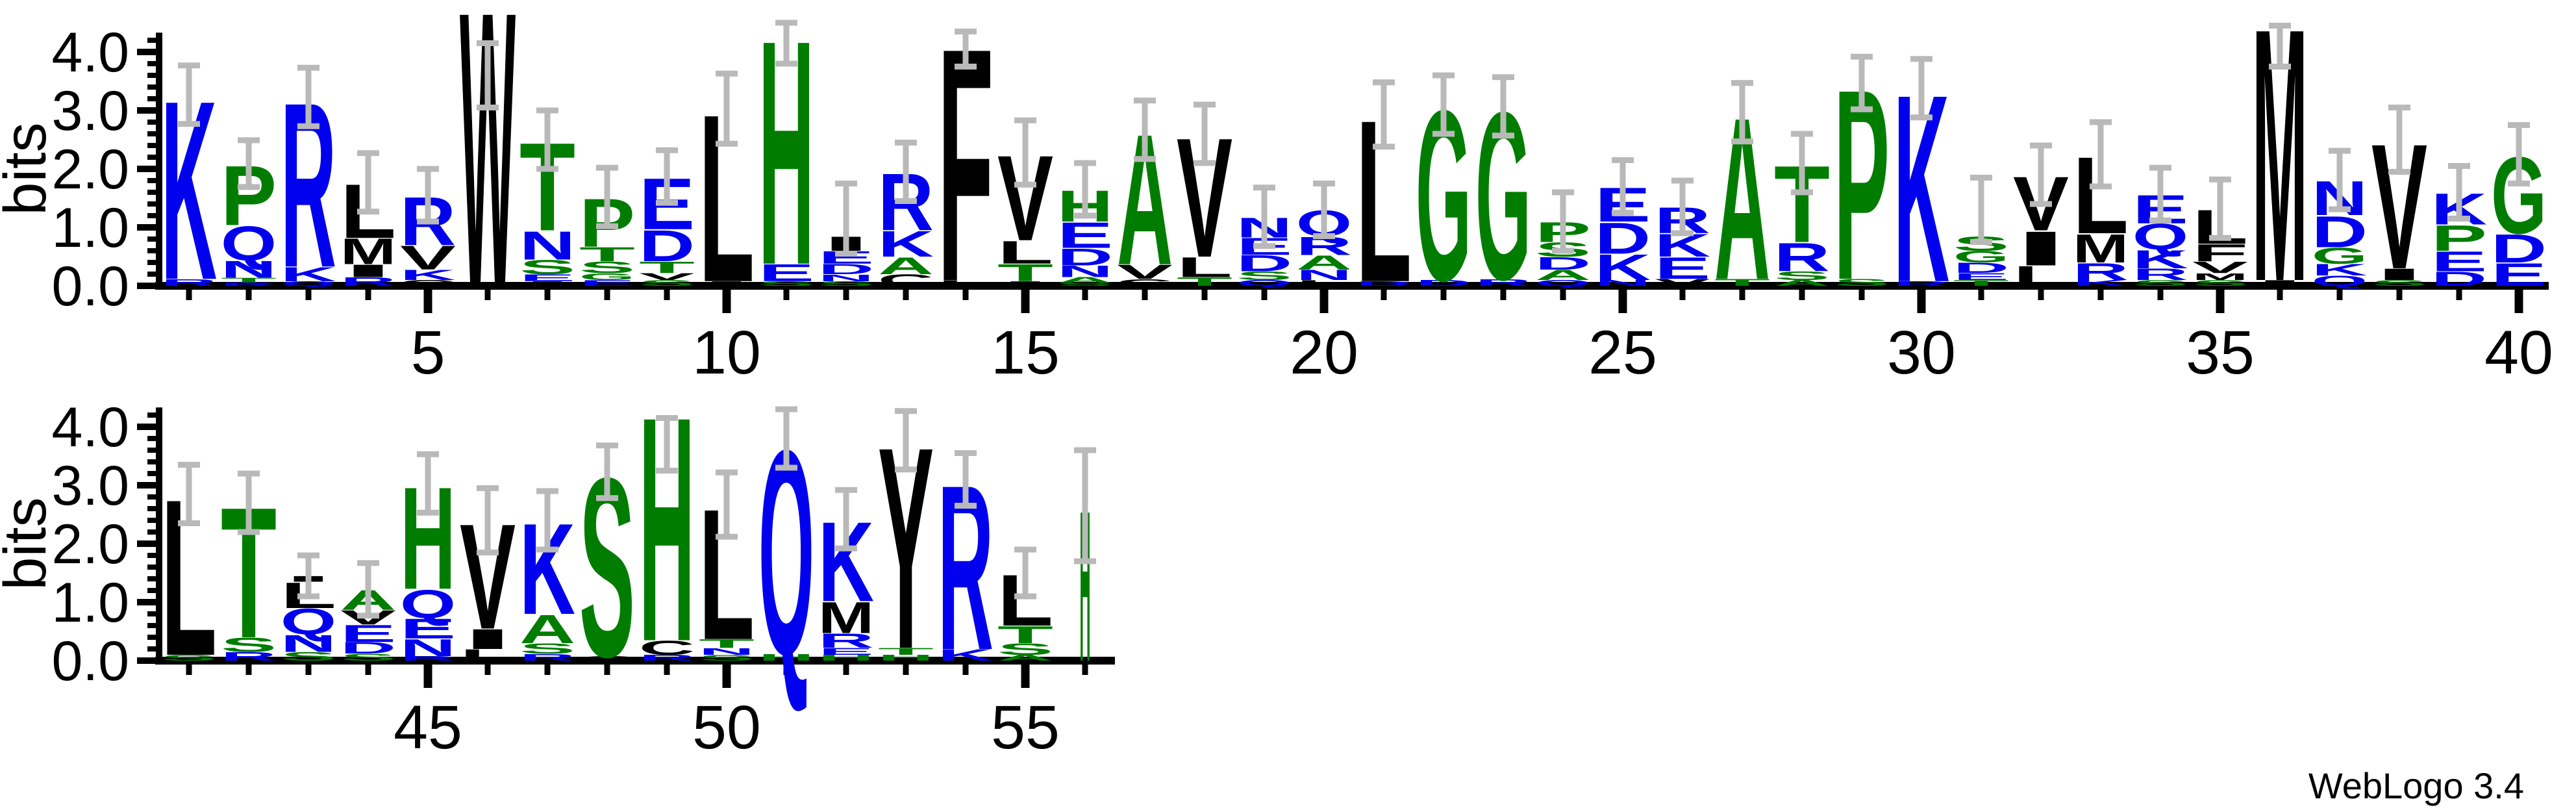 The width and height of the screenshot is (2576, 812). What do you see at coordinates (2220, 268) in the screenshot?
I see `logo-letter-35-V: V` at bounding box center [2220, 268].